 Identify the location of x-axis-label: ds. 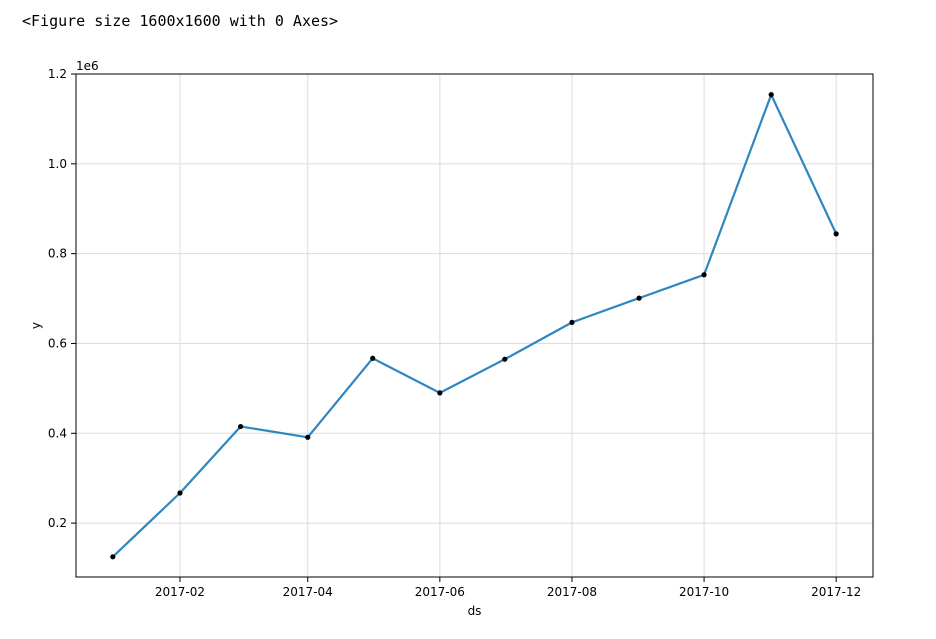
(475, 611).